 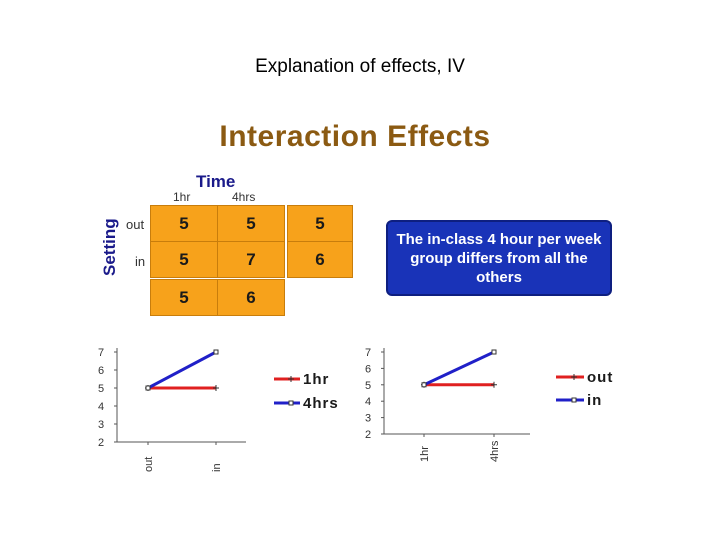 What do you see at coordinates (291, 379) in the screenshot?
I see `chart0-legend-marker-1hr` at bounding box center [291, 379].